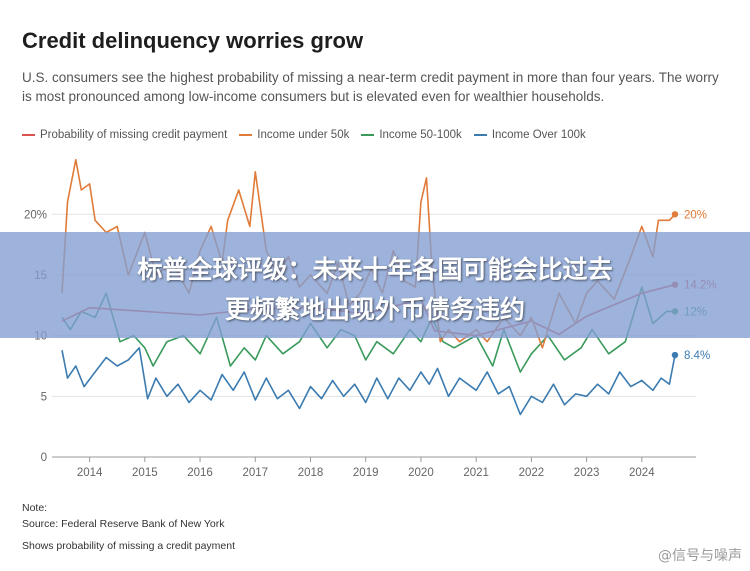 Image resolution: width=750 pixels, height=571 pixels. What do you see at coordinates (44, 397) in the screenshot?
I see `y-tick-label: 5` at bounding box center [44, 397].